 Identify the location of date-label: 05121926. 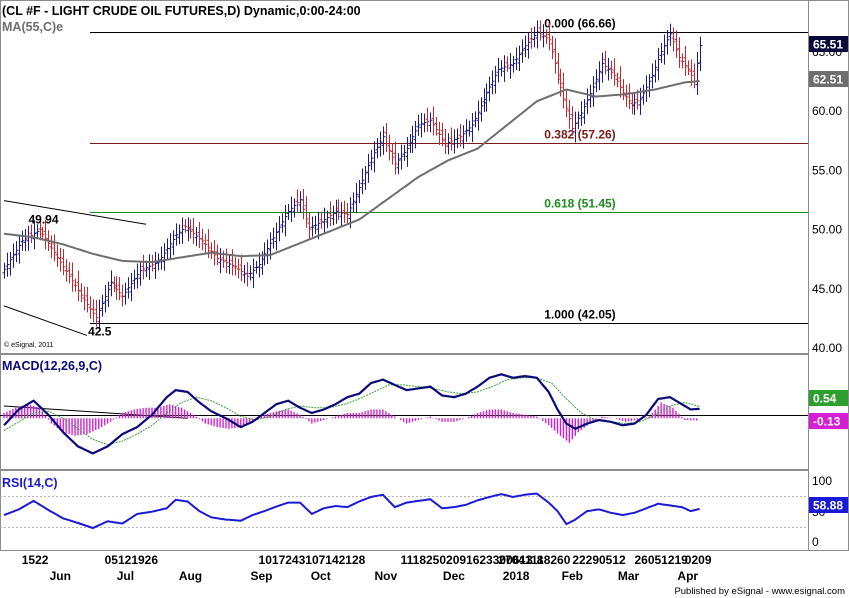
(132, 560).